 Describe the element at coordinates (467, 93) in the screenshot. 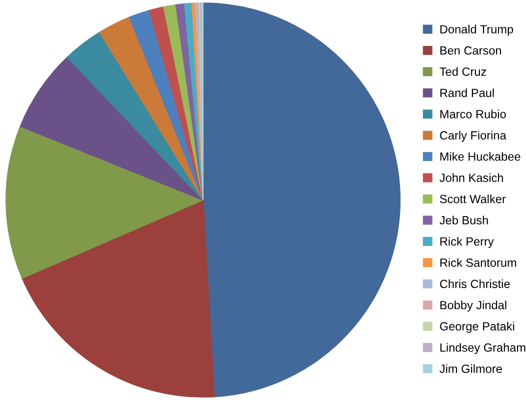

I see `legend-label: Rand Paul` at that location.